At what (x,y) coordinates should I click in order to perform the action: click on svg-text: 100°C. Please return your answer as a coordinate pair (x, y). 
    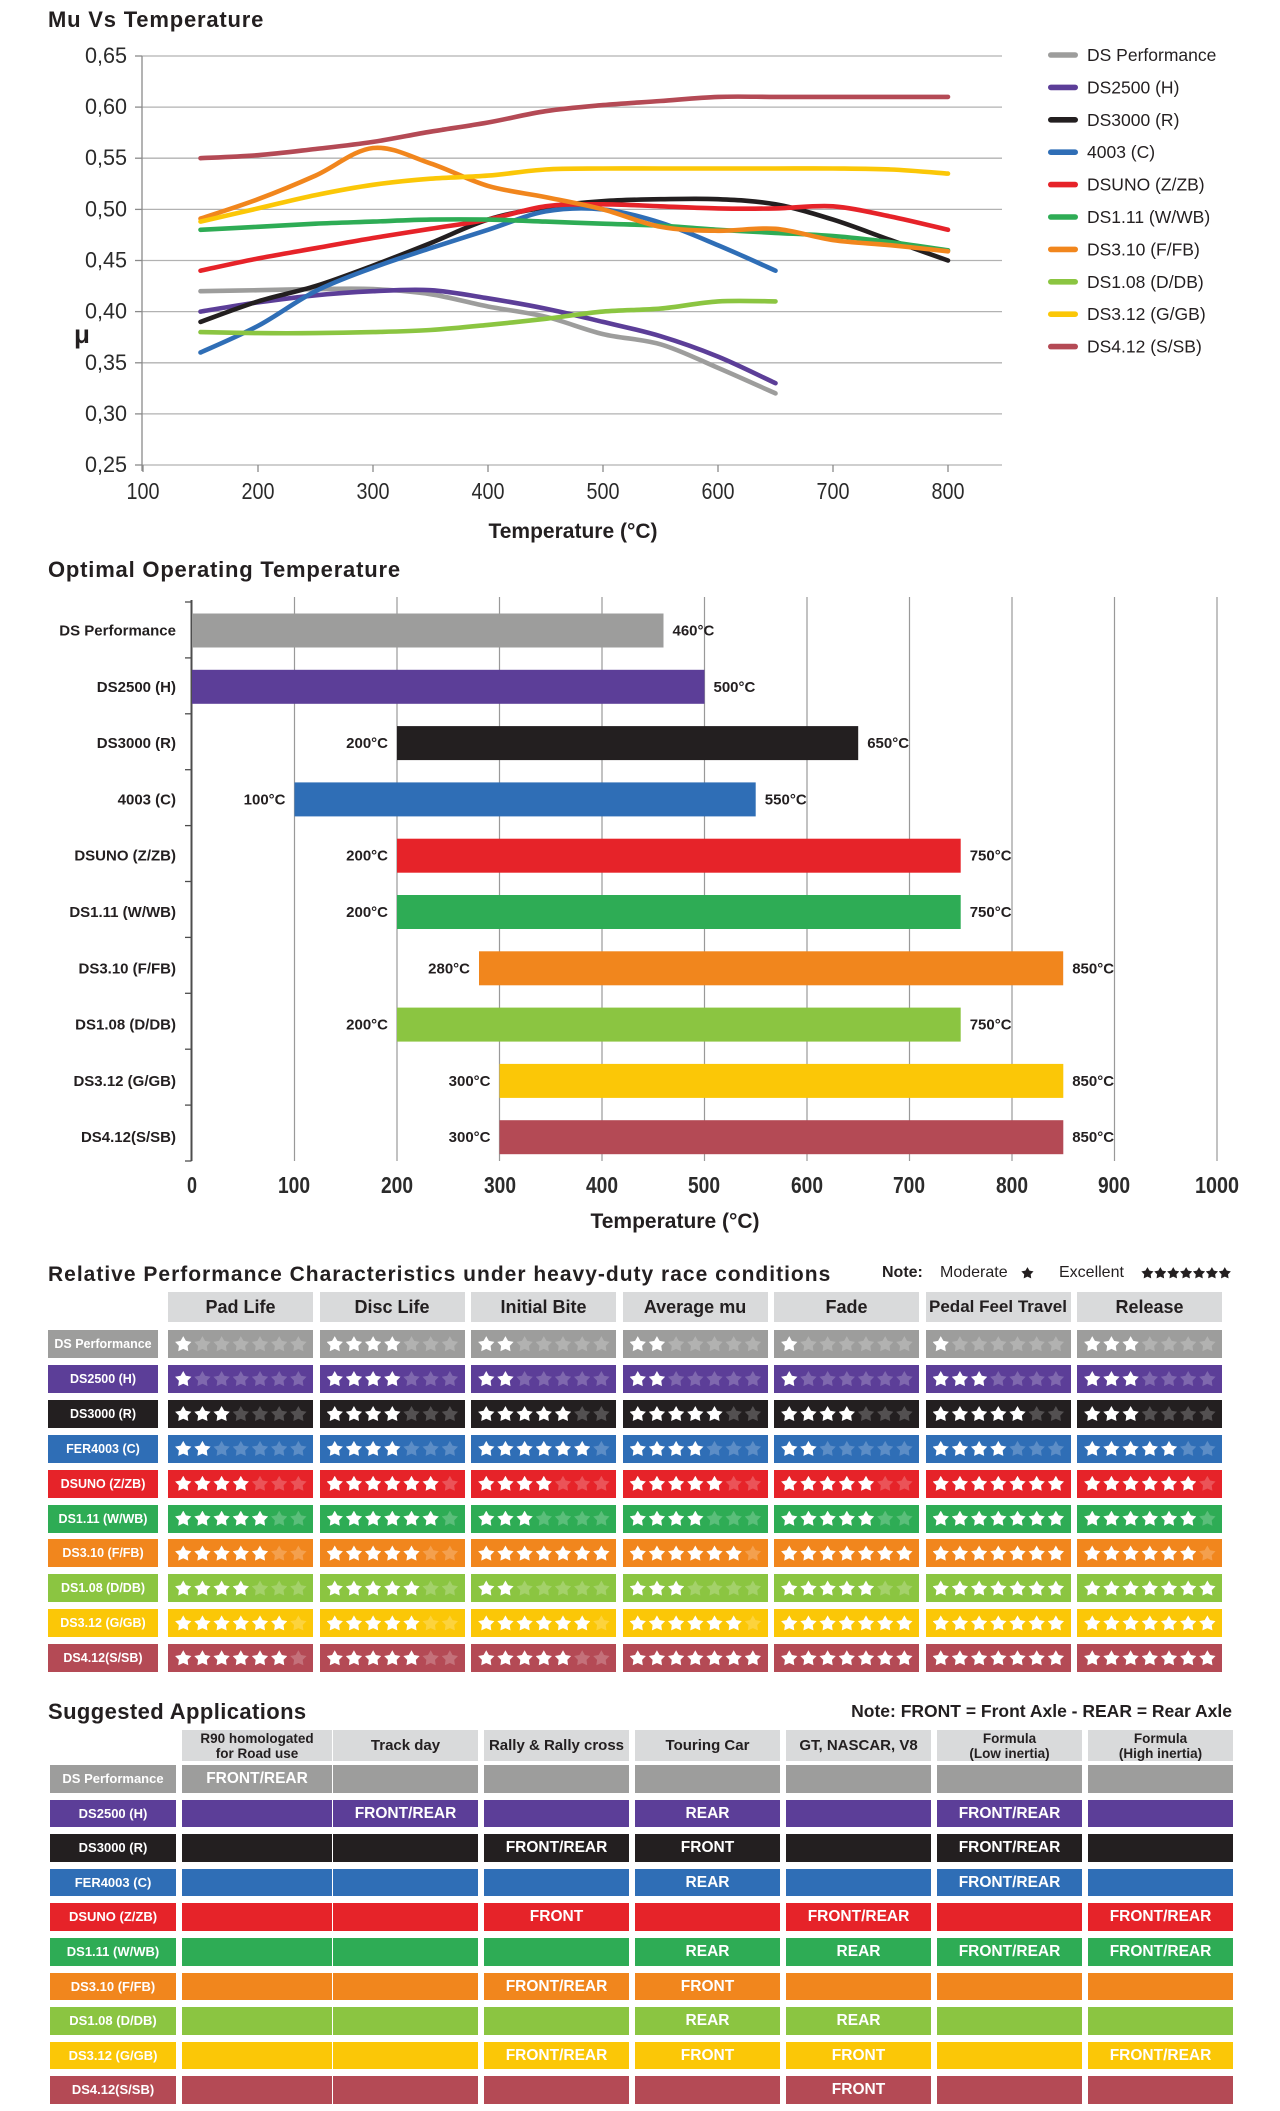
    Looking at the image, I should click on (265, 799).